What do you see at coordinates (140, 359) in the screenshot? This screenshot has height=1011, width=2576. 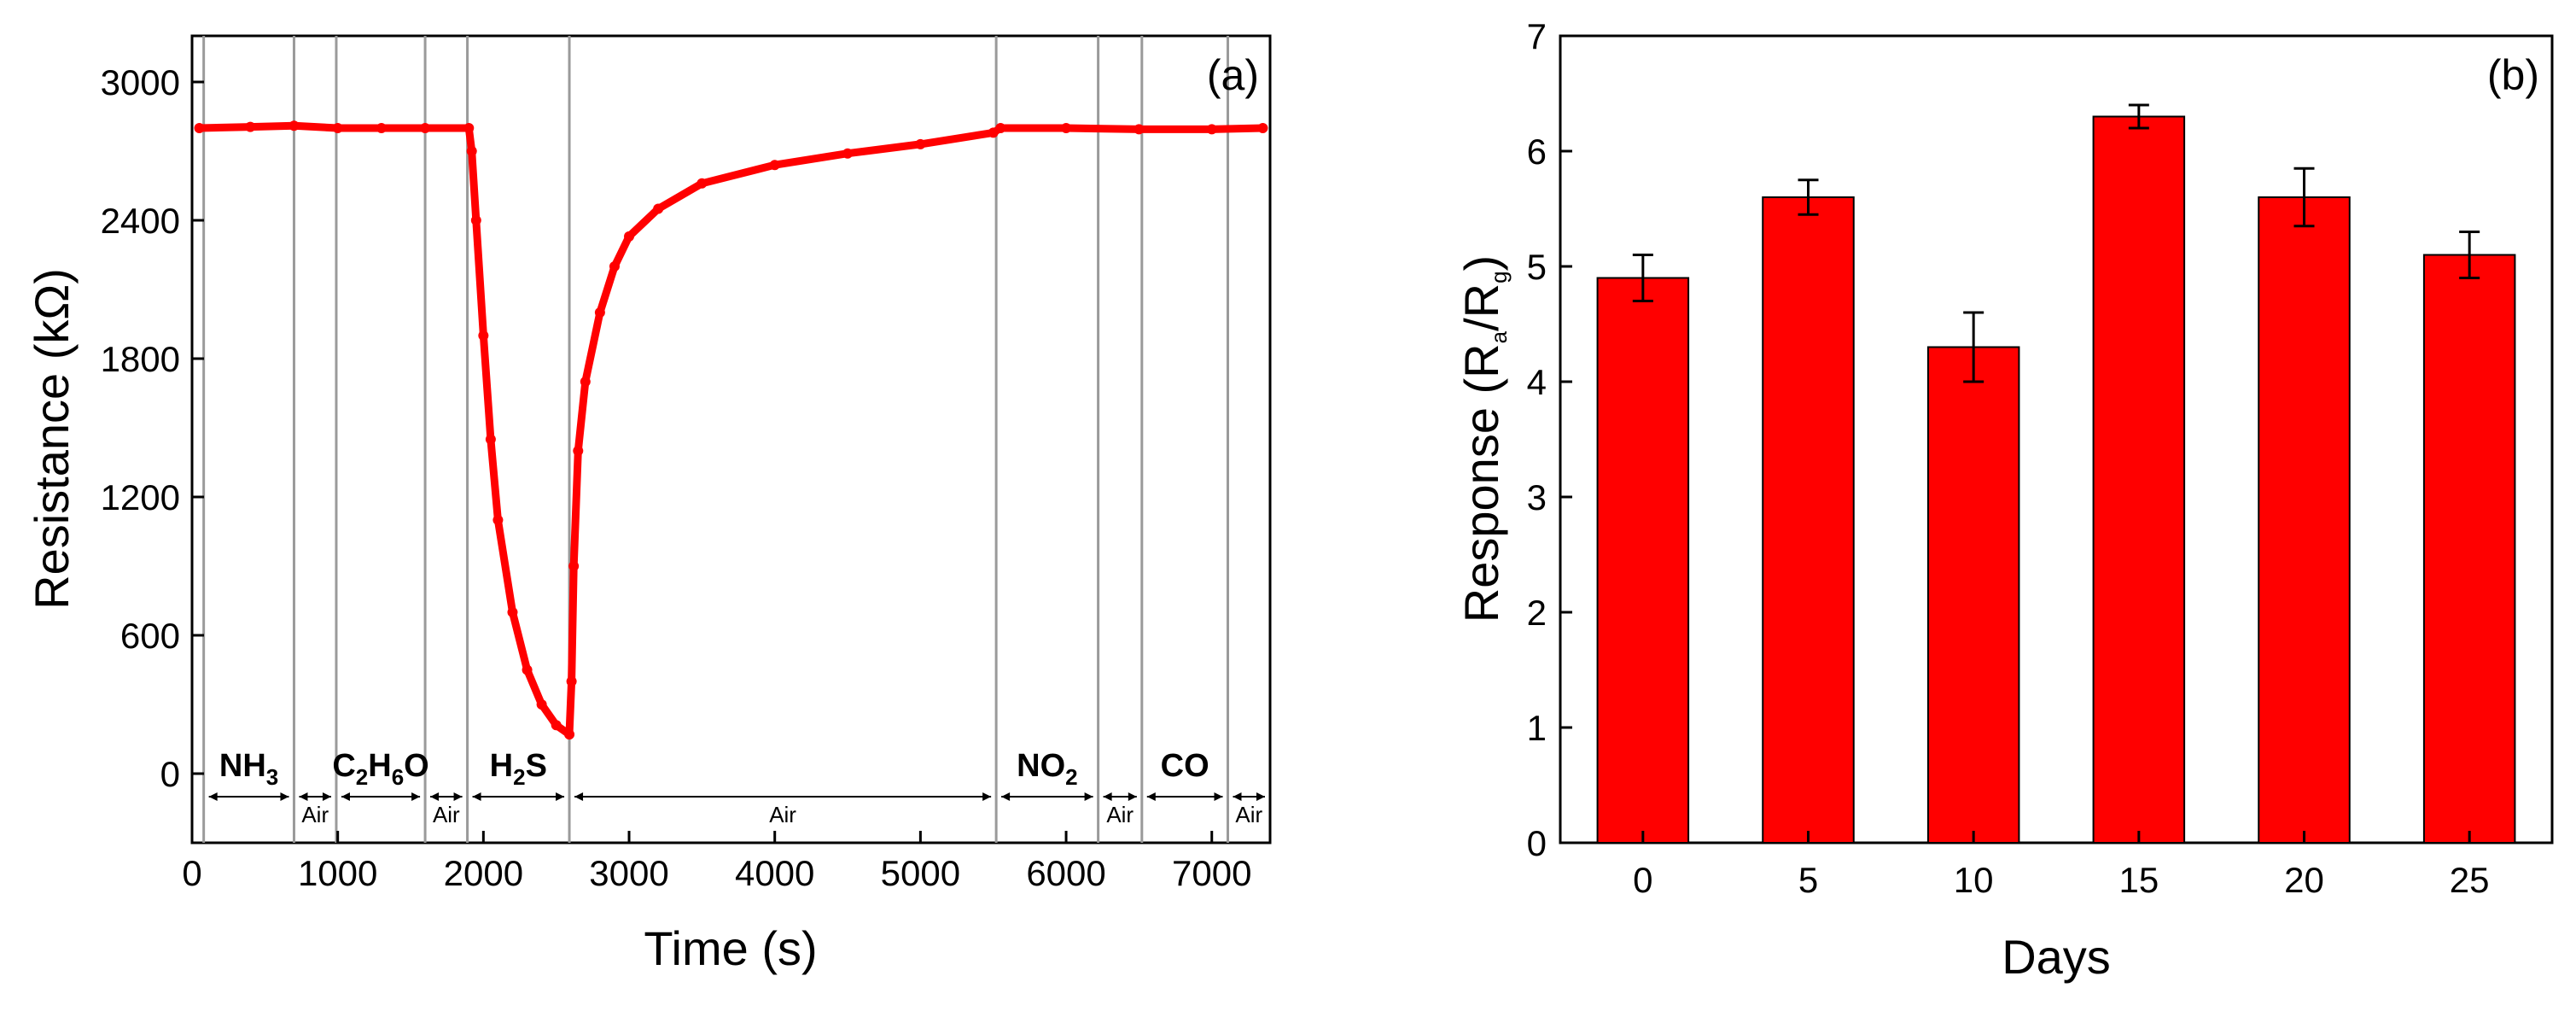 I see `y-tick-label: 1800` at bounding box center [140, 359].